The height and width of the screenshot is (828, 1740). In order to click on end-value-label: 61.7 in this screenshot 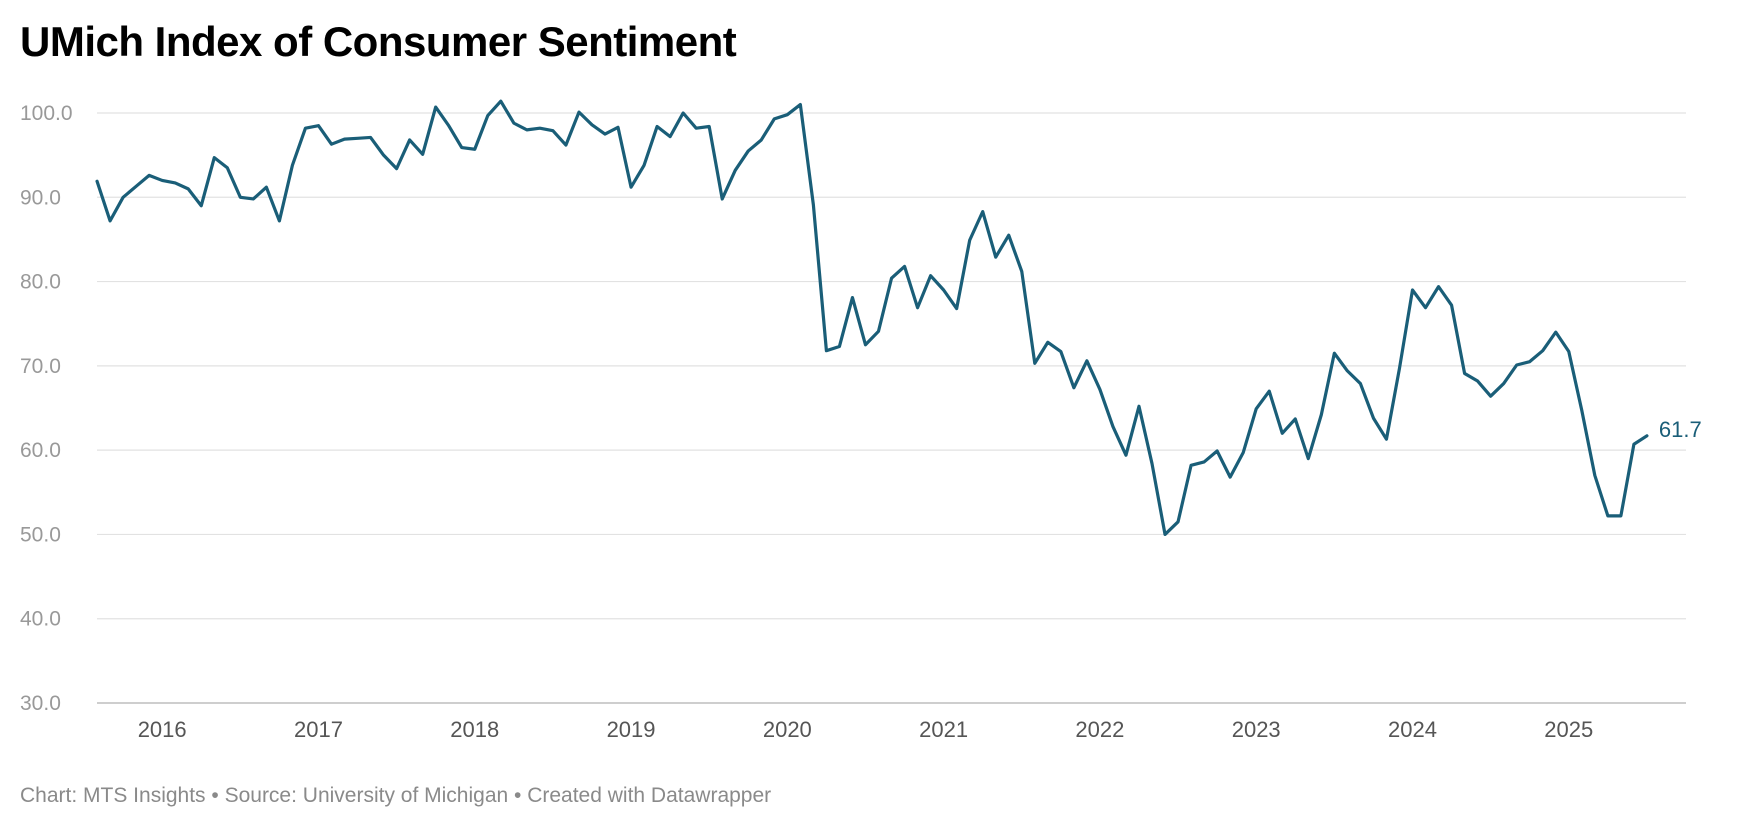, I will do `click(1680, 429)`.